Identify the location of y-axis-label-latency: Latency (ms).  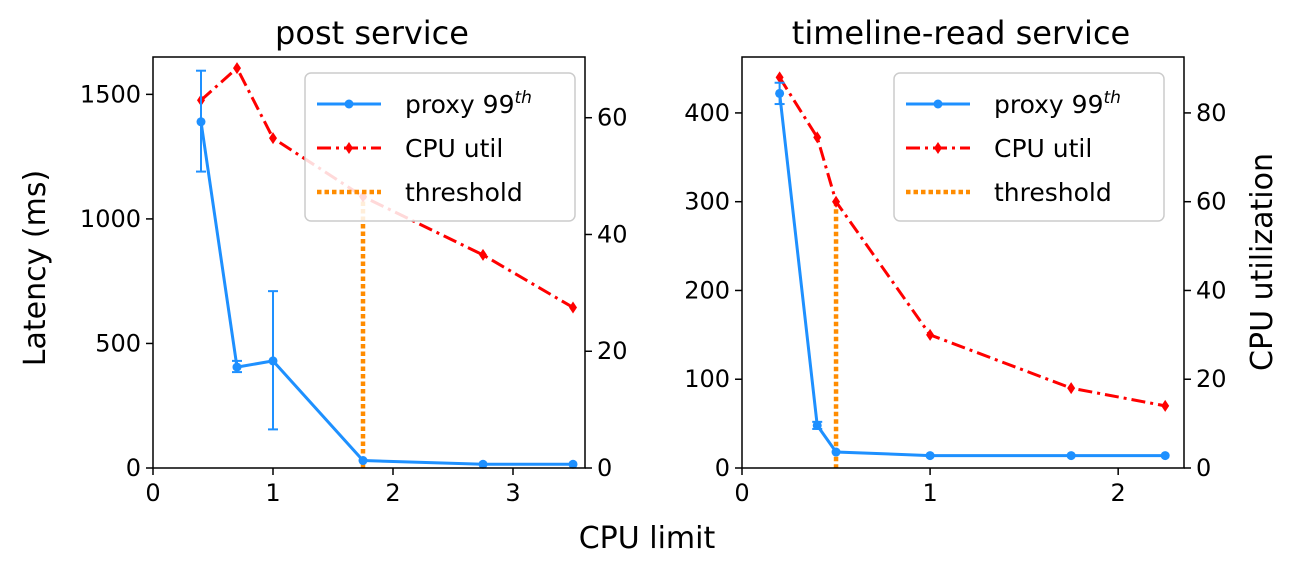
(35, 268).